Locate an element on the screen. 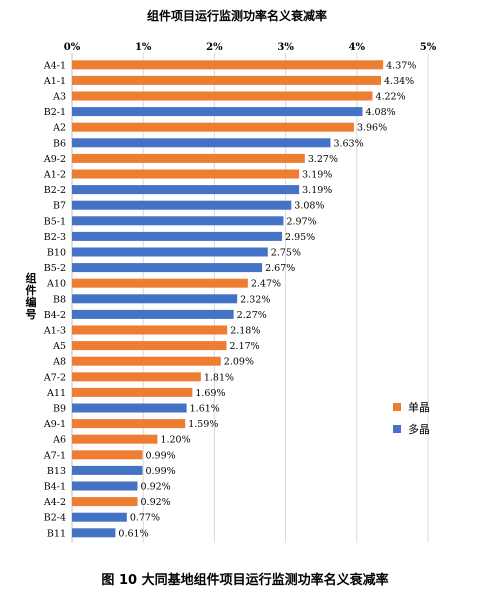 Image resolution: width=491 pixels, height=595 pixels. category-label: A2 is located at coordinates (59, 128).